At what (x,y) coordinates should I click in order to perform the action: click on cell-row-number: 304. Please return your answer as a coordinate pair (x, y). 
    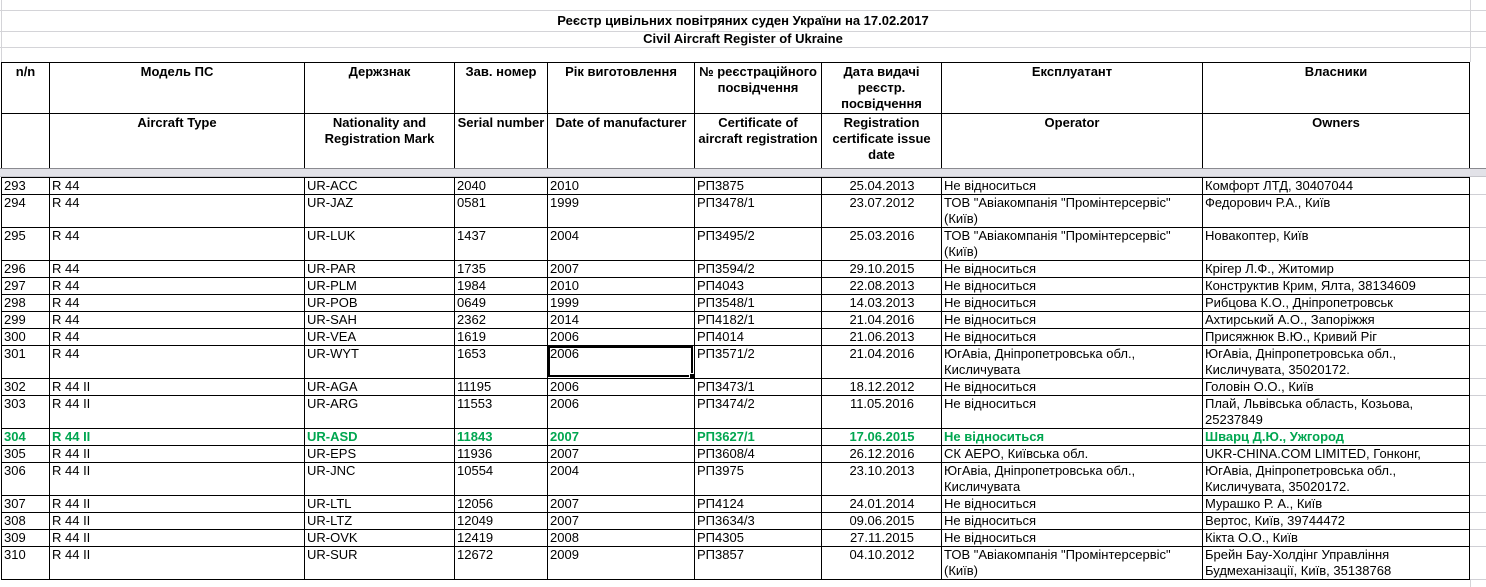
    Looking at the image, I should click on (25, 437).